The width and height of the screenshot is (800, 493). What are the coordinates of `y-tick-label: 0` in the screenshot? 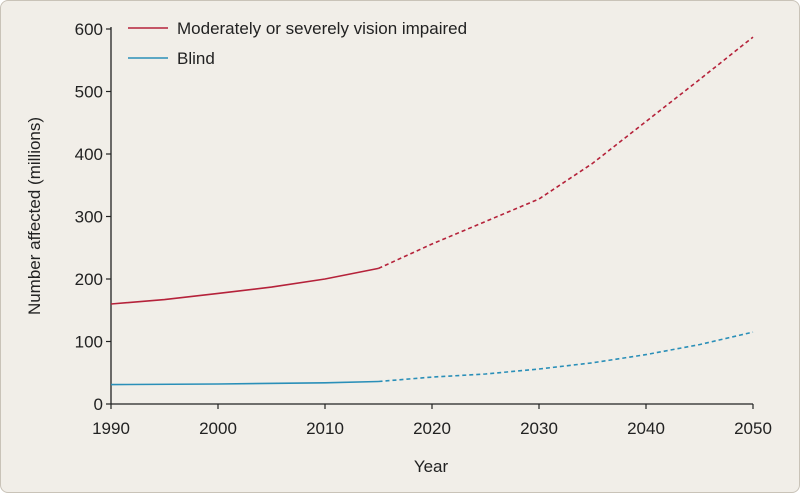 It's located at (98, 404).